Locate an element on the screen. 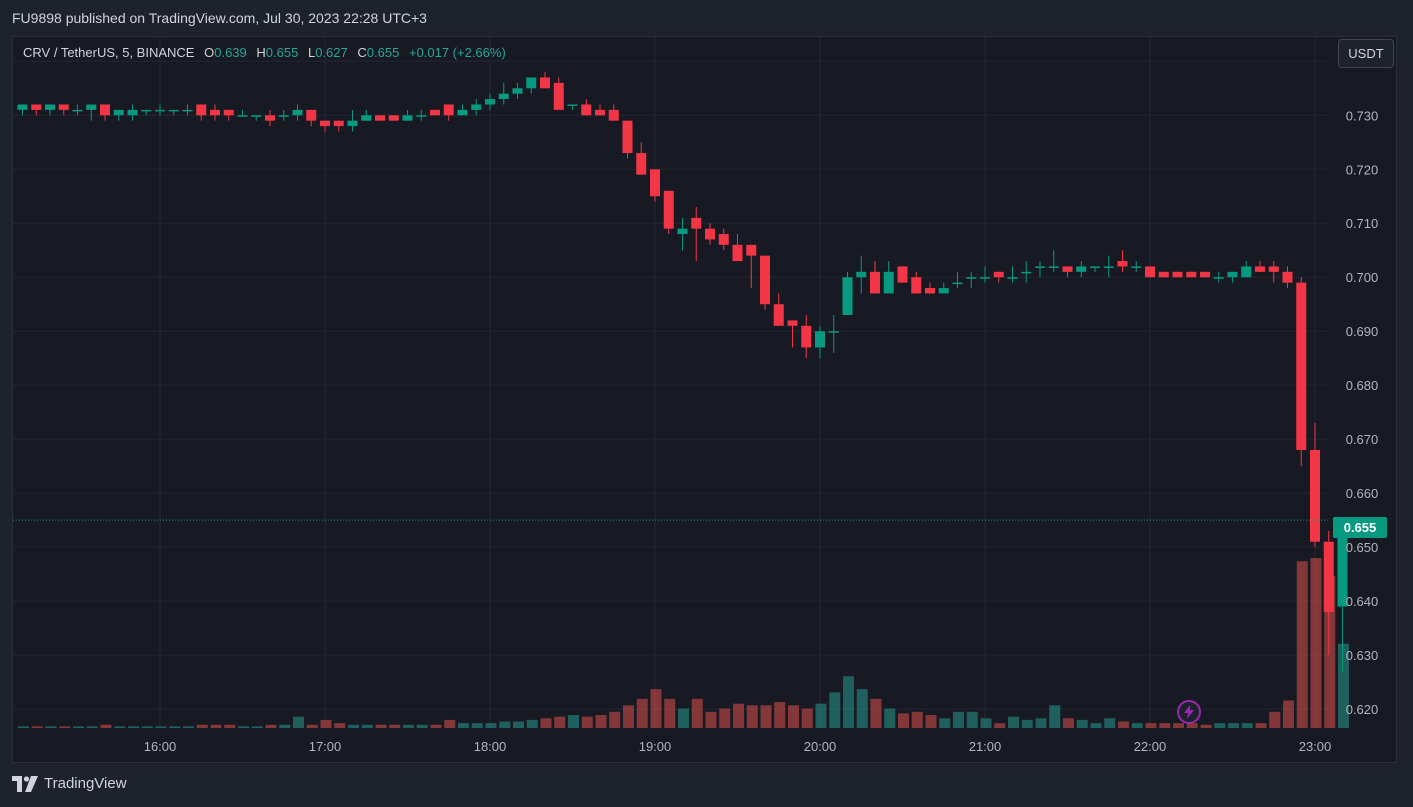 This screenshot has width=1413, height=807. currency-button: USDT is located at coordinates (1366, 53).